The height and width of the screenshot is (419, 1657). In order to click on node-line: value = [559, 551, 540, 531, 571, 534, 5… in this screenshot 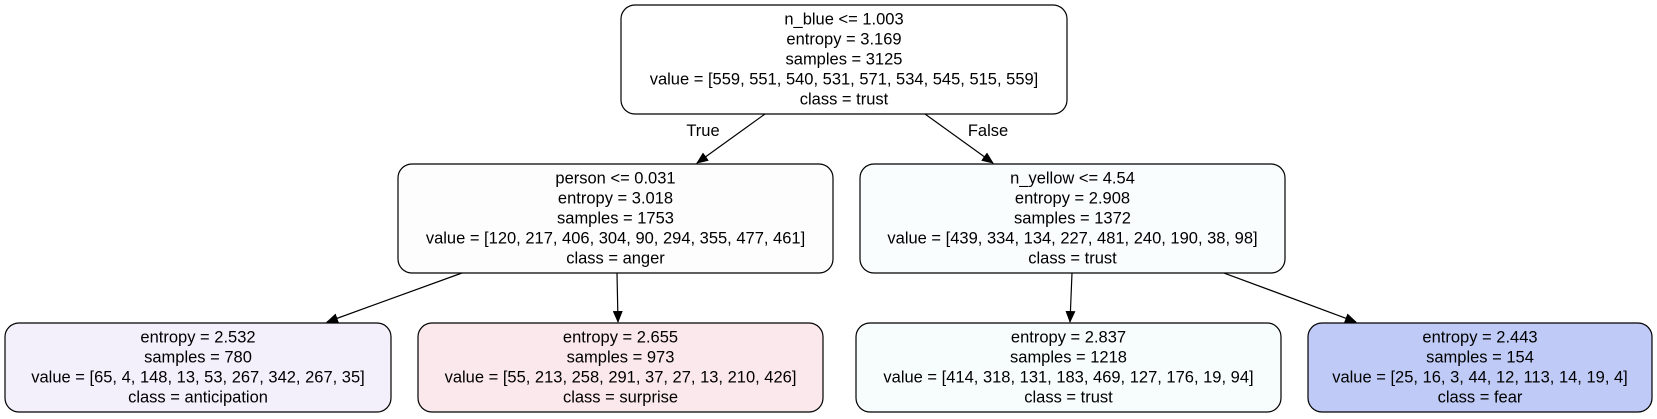, I will do `click(844, 80)`.